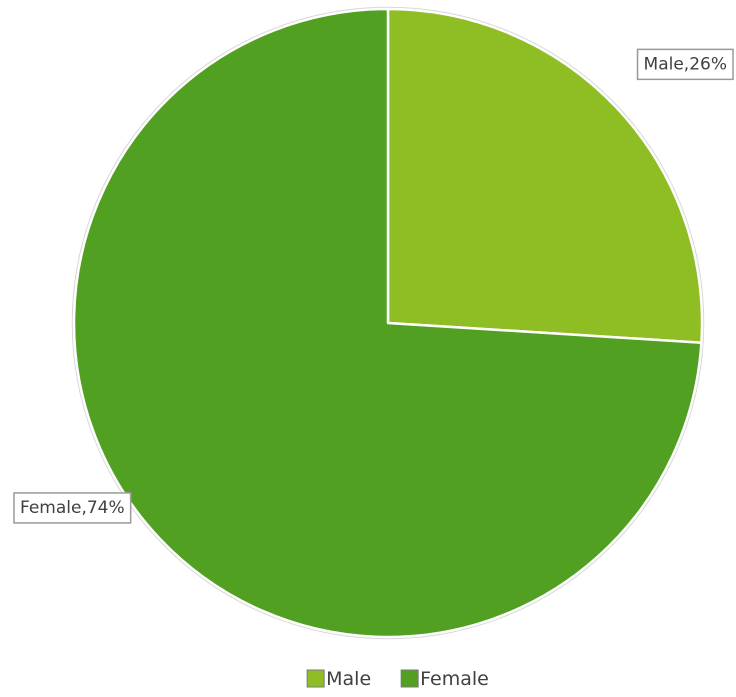 The height and width of the screenshot is (697, 736). What do you see at coordinates (397, 679) in the screenshot?
I see `chart-legend: Male Female` at bounding box center [397, 679].